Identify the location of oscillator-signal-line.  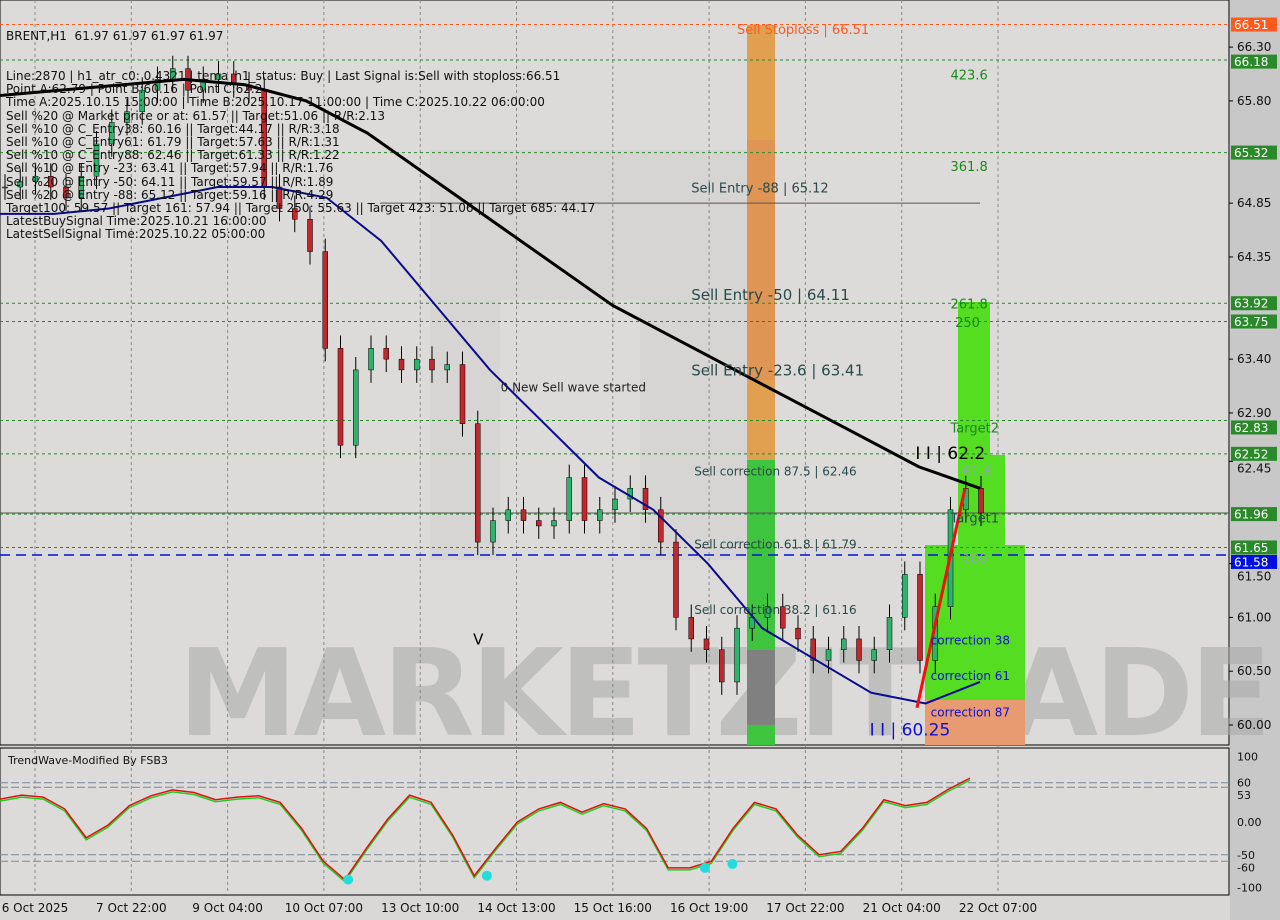
(485, 831).